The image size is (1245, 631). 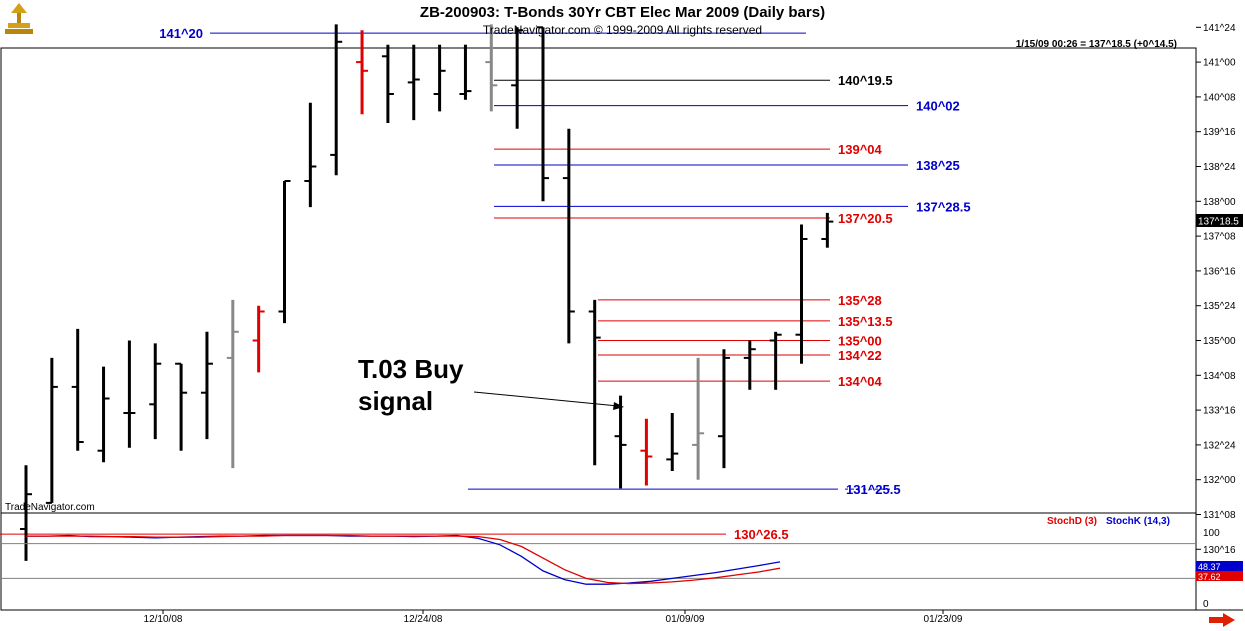 What do you see at coordinates (1219, 306) in the screenshot?
I see `y-tick-label: 135^24` at bounding box center [1219, 306].